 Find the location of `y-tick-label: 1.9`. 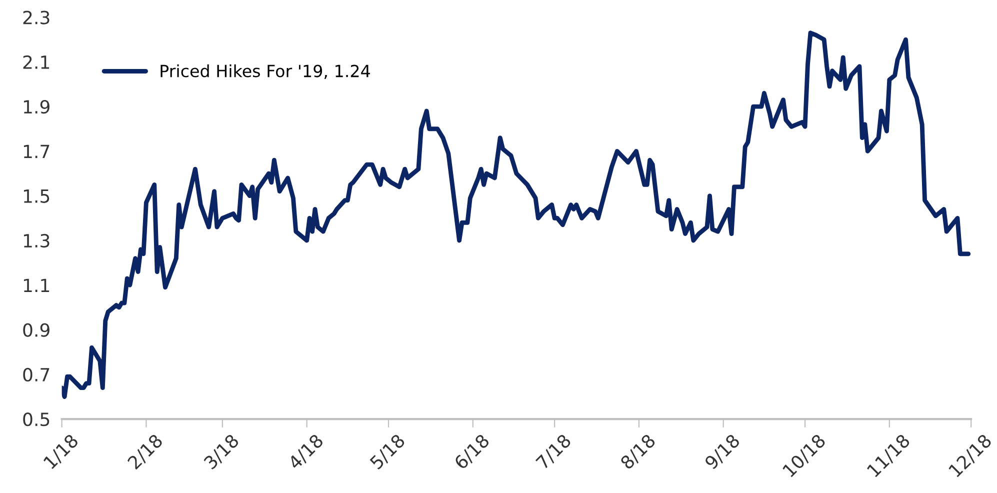

y-tick-label: 1.9 is located at coordinates (37, 107).